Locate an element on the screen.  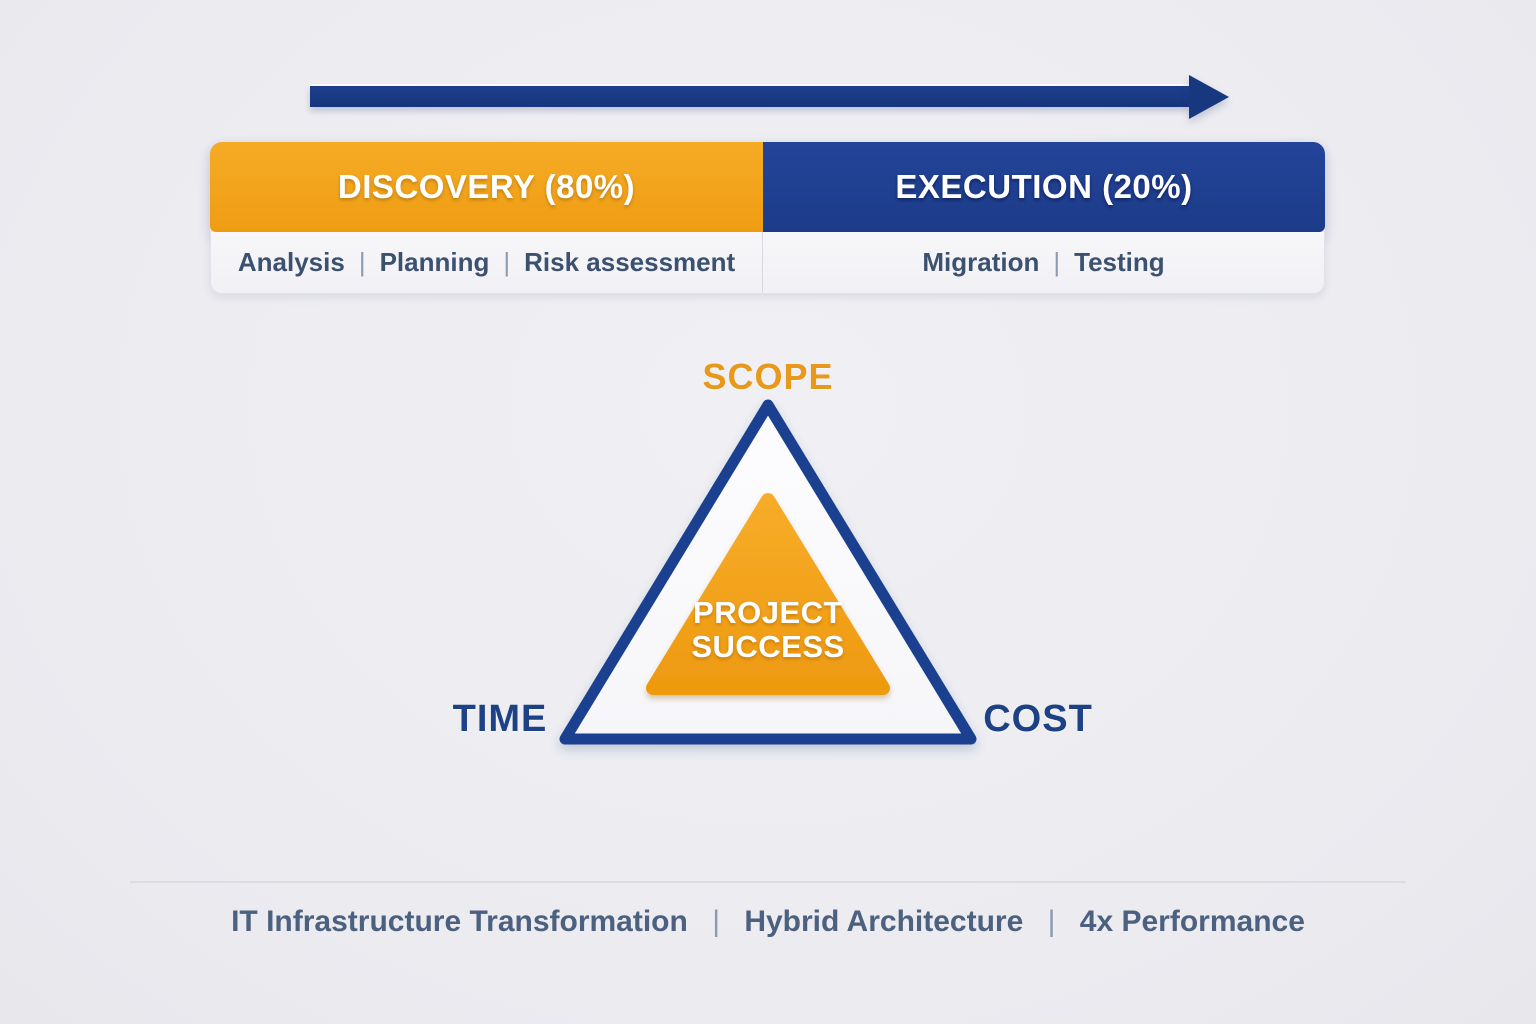
inner-triangle is located at coordinates (768, 594).